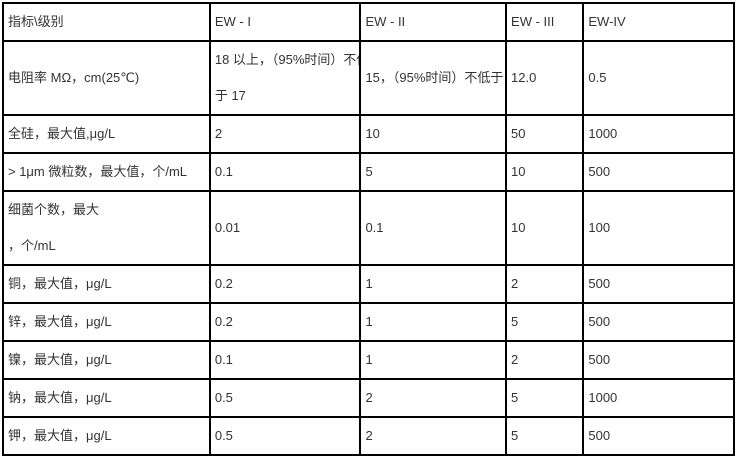 This screenshot has width=737, height=465. I want to click on row-particles: > 1μm 微粒数，最大值，个/mL 0.1 5 10 500, so click(368, 172).